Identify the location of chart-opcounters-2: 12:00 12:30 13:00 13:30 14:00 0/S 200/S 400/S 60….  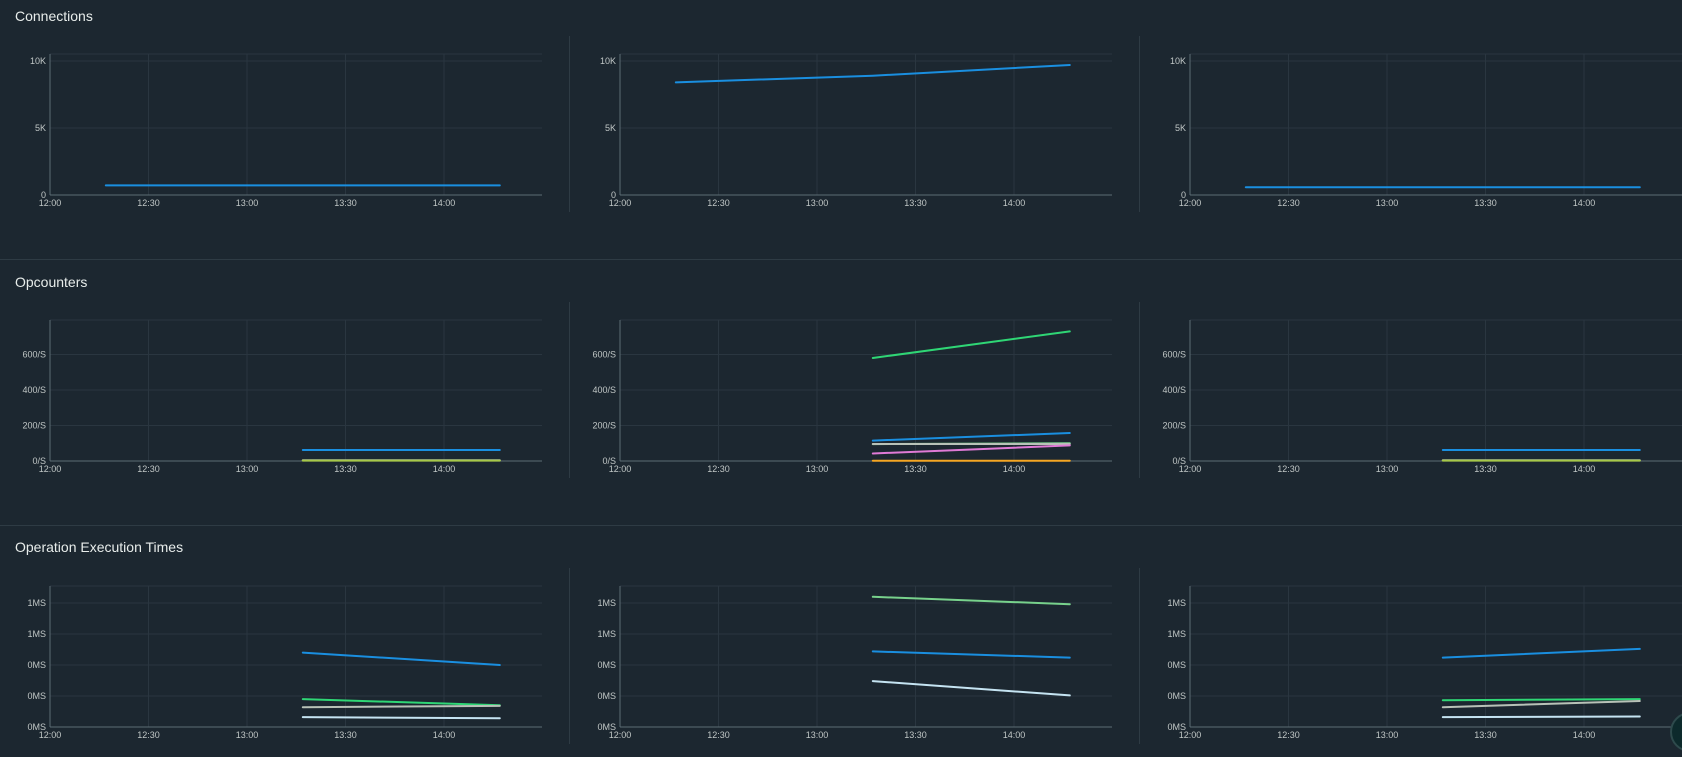
(852, 396).